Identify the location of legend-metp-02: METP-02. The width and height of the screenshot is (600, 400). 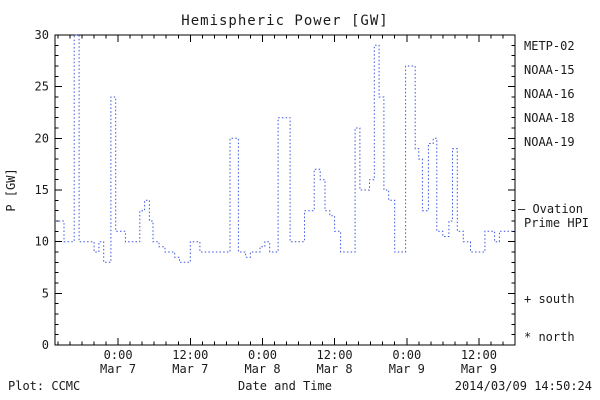
(549, 46).